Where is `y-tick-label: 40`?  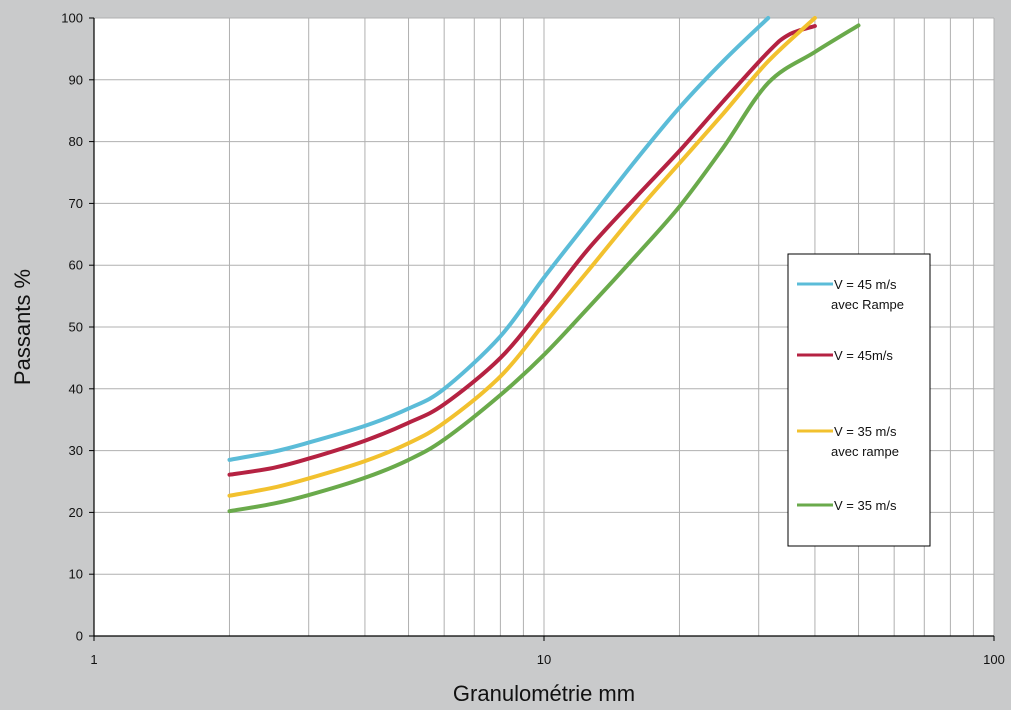 y-tick-label: 40 is located at coordinates (76, 388).